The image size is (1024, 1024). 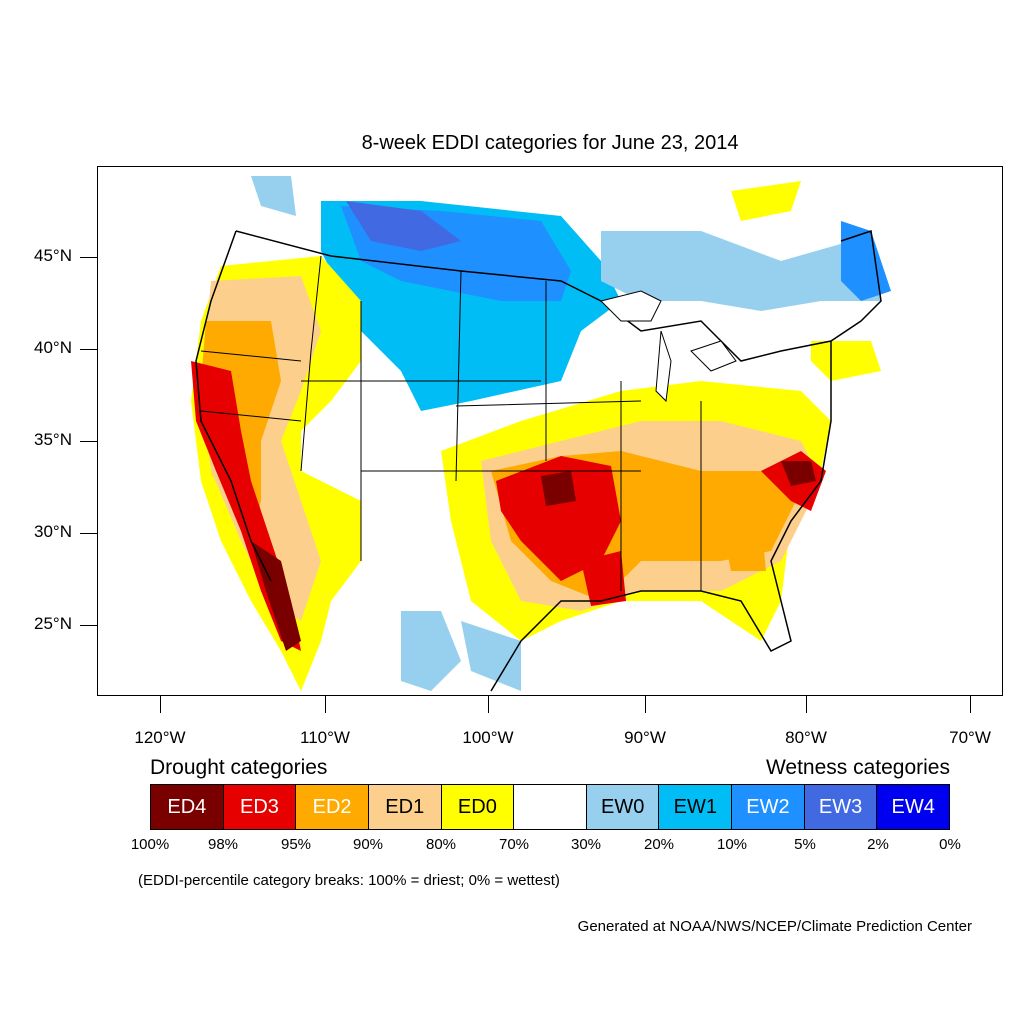 What do you see at coordinates (53, 255) in the screenshot?
I see `lat-label-45: 45°N` at bounding box center [53, 255].